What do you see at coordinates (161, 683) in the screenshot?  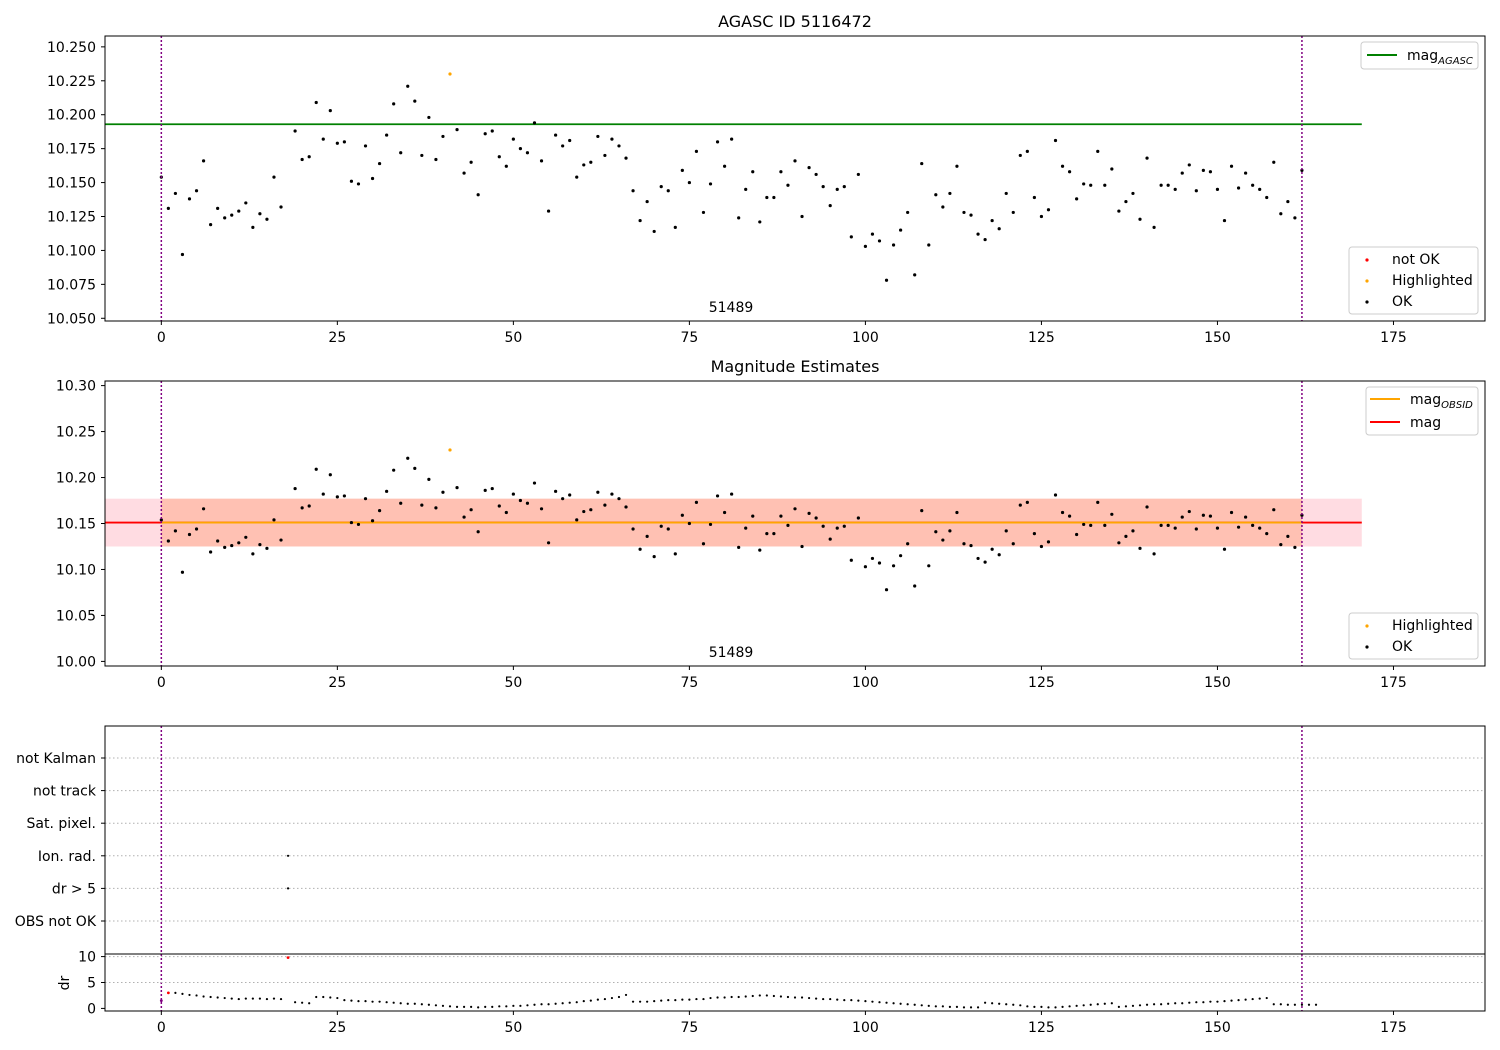 I see `x-tick-label: 0` at bounding box center [161, 683].